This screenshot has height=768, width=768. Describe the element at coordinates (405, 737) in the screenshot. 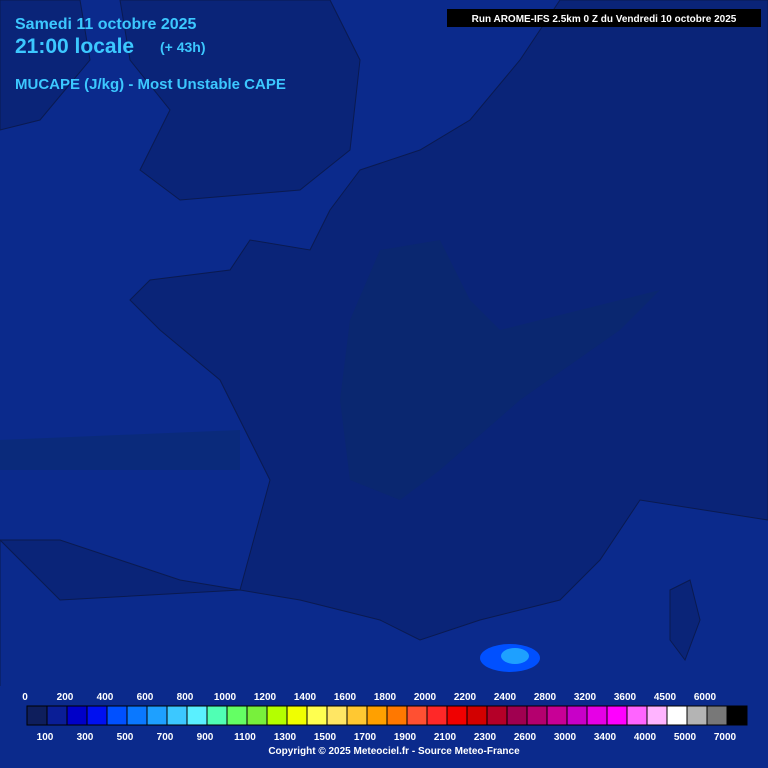

I see `legend-label: 1900` at that location.